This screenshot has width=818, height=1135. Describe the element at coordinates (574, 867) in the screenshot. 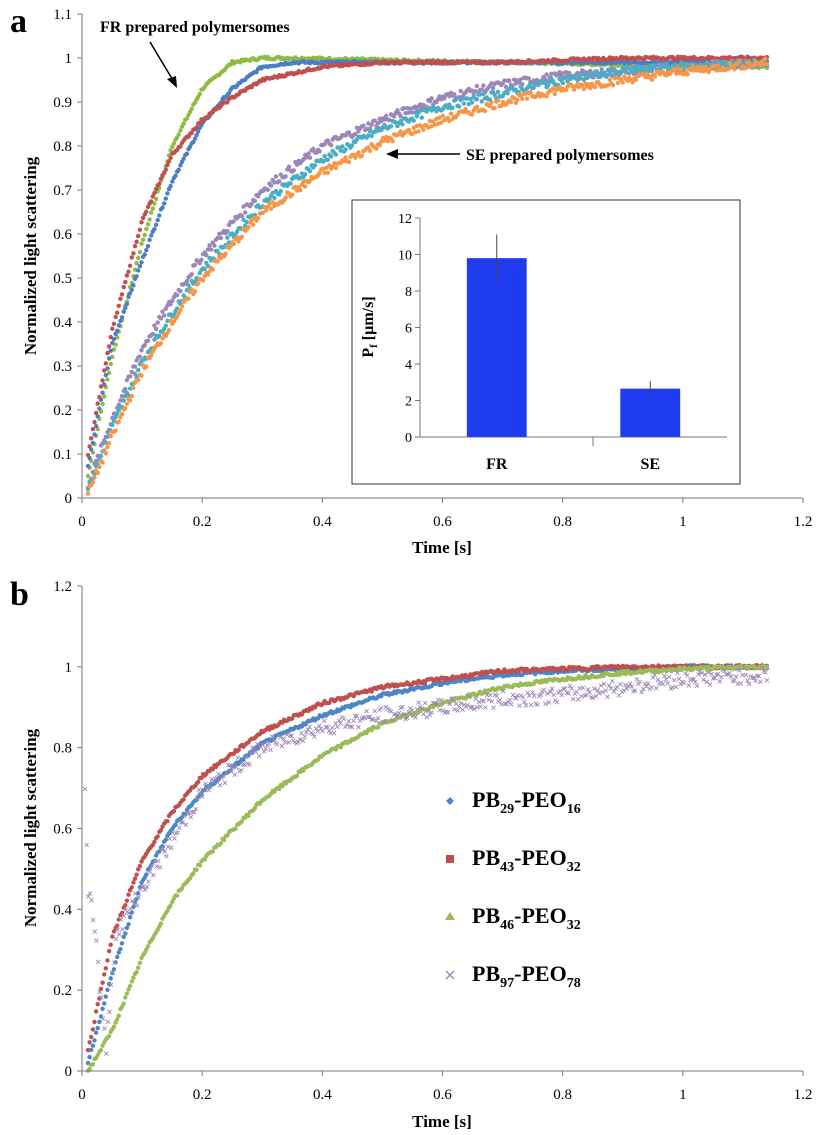

I see `legend-label-part: 32` at that location.